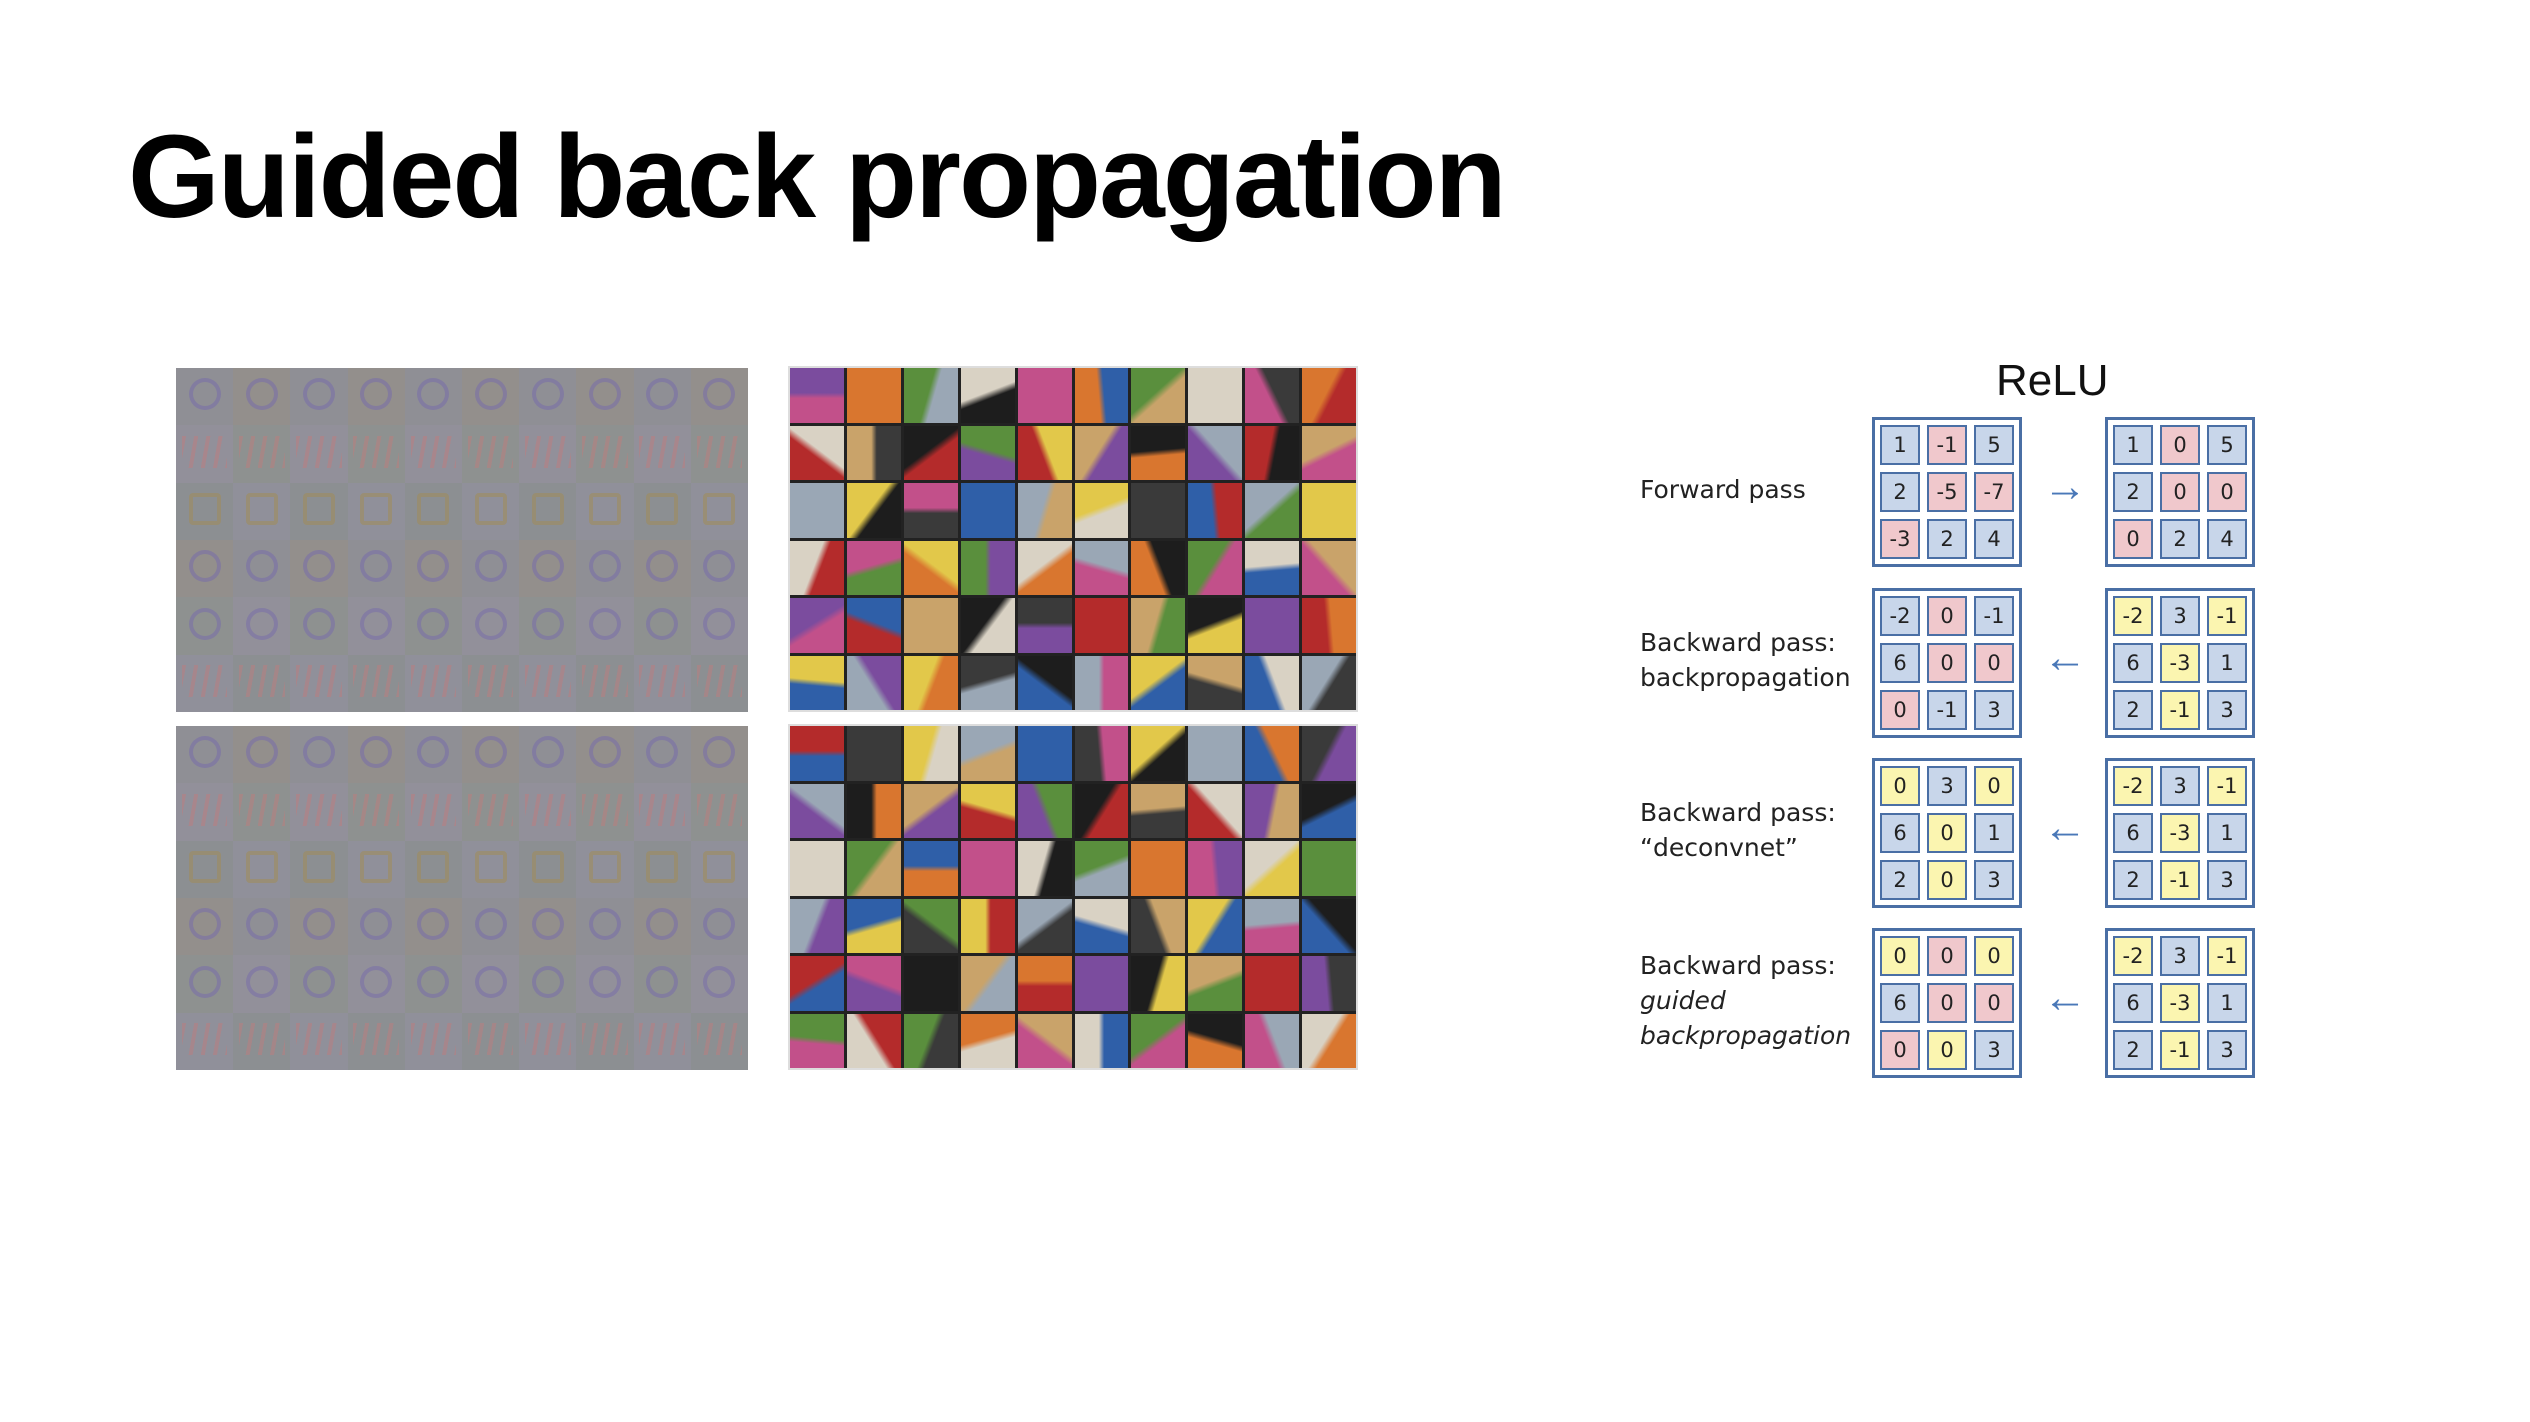 Image resolution: width=2530 pixels, height=1422 pixels. What do you see at coordinates (462, 540) in the screenshot?
I see `guided-backprop-visualizations-top` at bounding box center [462, 540].